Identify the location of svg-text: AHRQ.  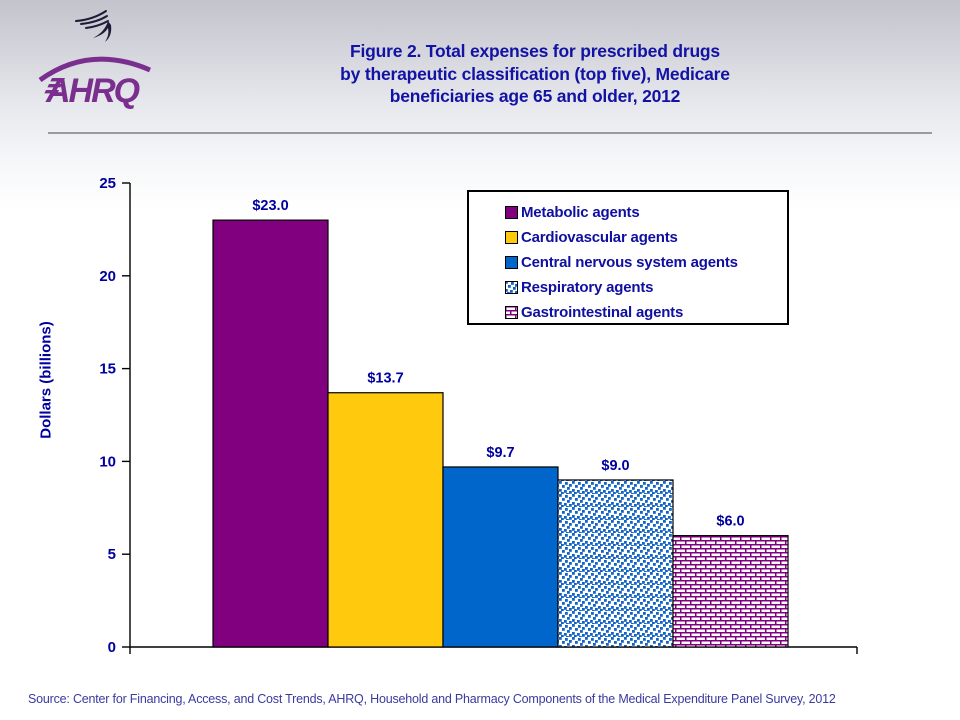
(92, 91).